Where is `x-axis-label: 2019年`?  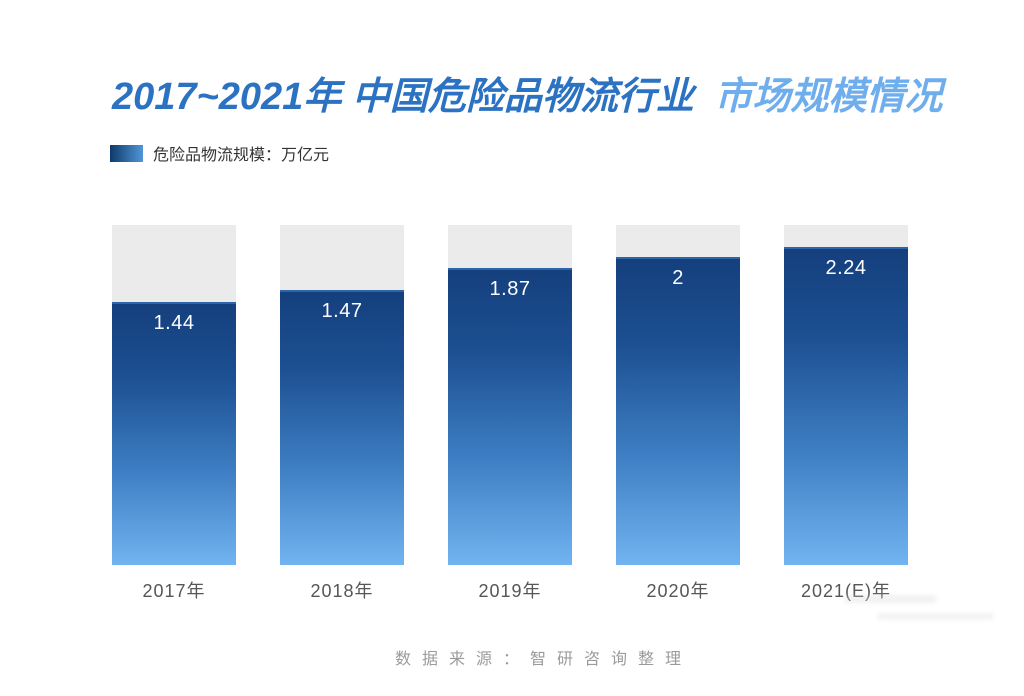 x-axis-label: 2019年 is located at coordinates (510, 591).